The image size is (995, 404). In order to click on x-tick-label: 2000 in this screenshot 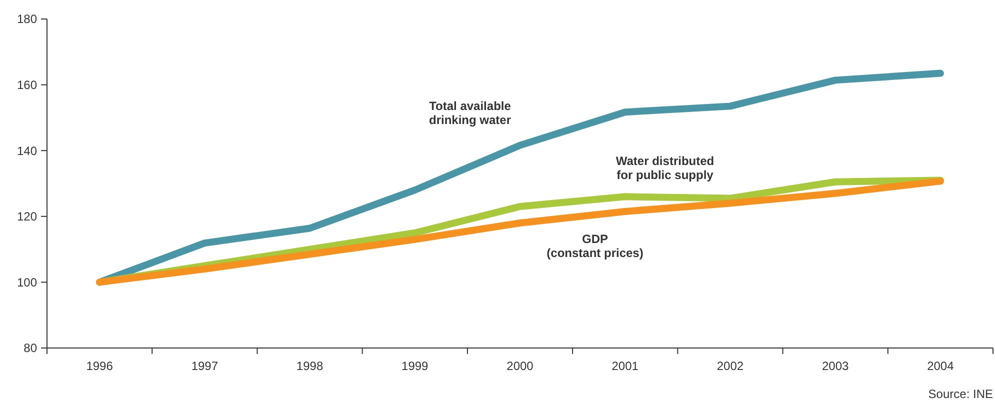, I will do `click(520, 366)`.